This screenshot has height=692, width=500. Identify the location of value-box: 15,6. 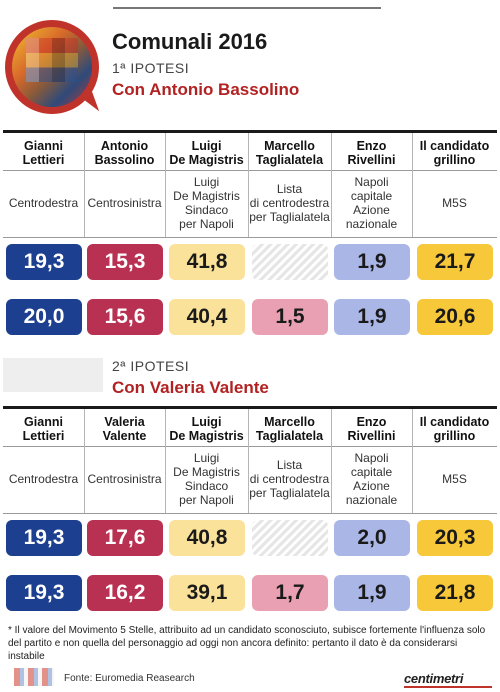
(125, 317).